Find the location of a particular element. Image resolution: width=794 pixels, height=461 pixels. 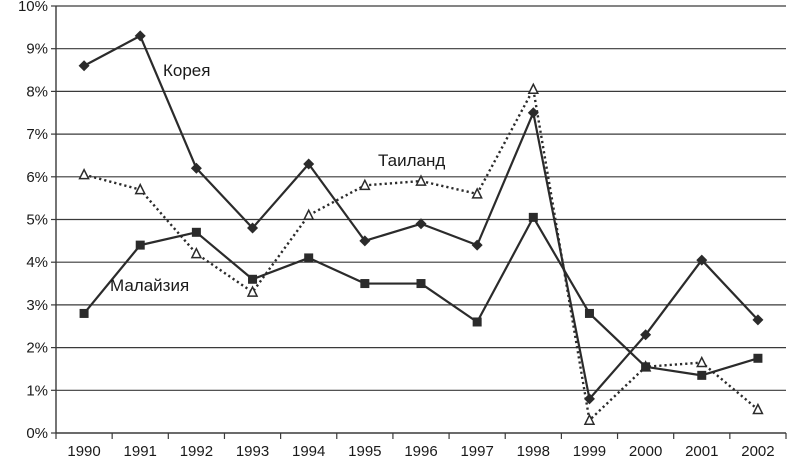

y-tick-label: 10% is located at coordinates (33, 7).